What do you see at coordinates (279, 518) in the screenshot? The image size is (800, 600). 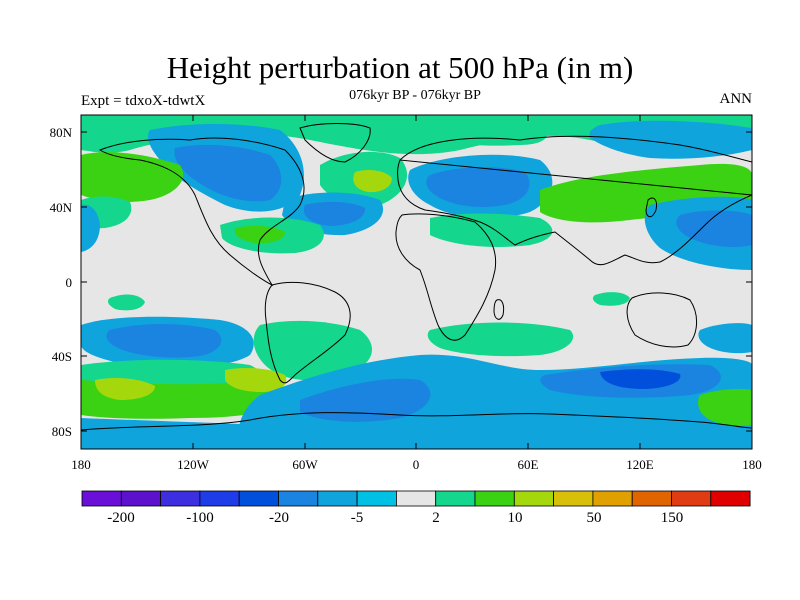 I see `colorbar-label: -20` at bounding box center [279, 518].